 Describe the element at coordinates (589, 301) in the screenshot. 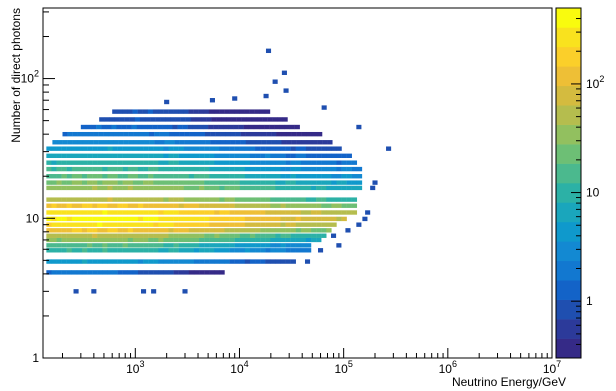

I see `colorbar-tick-label: 1` at that location.